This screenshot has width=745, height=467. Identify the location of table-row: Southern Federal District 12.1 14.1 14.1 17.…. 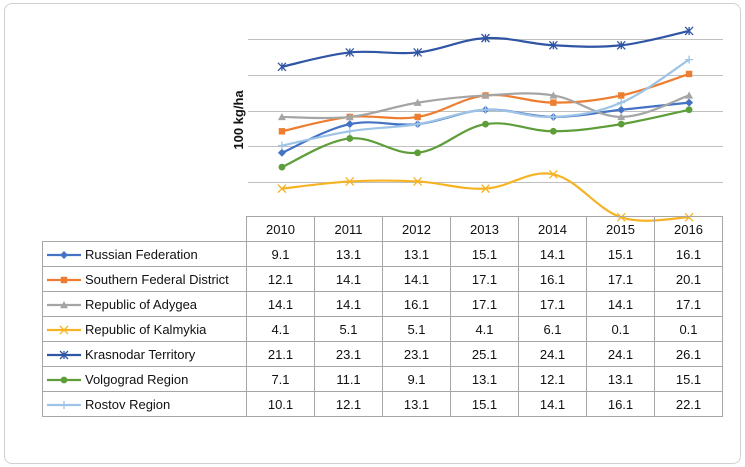
(382, 279).